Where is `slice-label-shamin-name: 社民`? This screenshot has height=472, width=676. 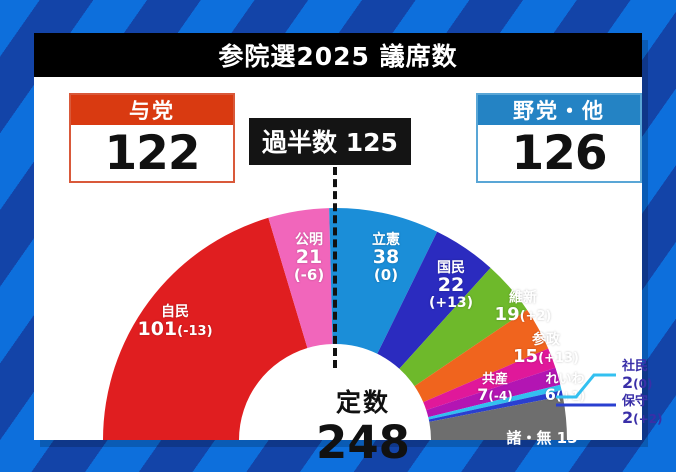 slice-label-shamin-name: 社民 is located at coordinates (635, 366).